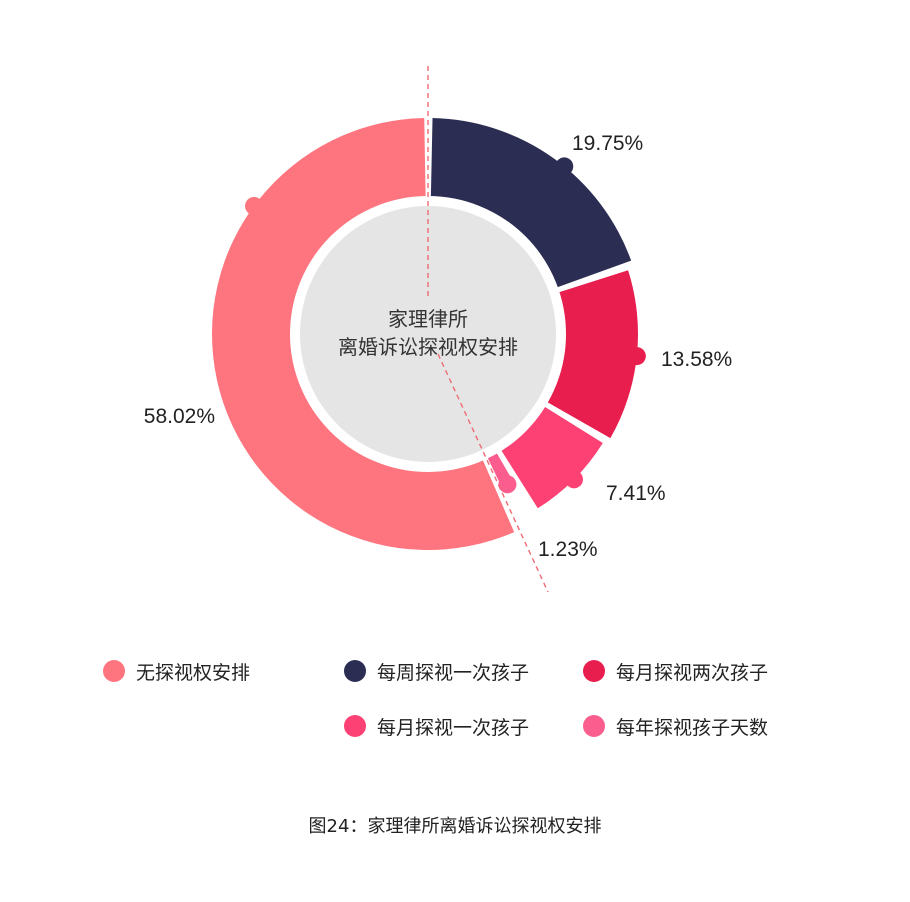 The width and height of the screenshot is (910, 902). Describe the element at coordinates (179, 416) in the screenshot. I see `value-label-5: 58.02%` at that location.